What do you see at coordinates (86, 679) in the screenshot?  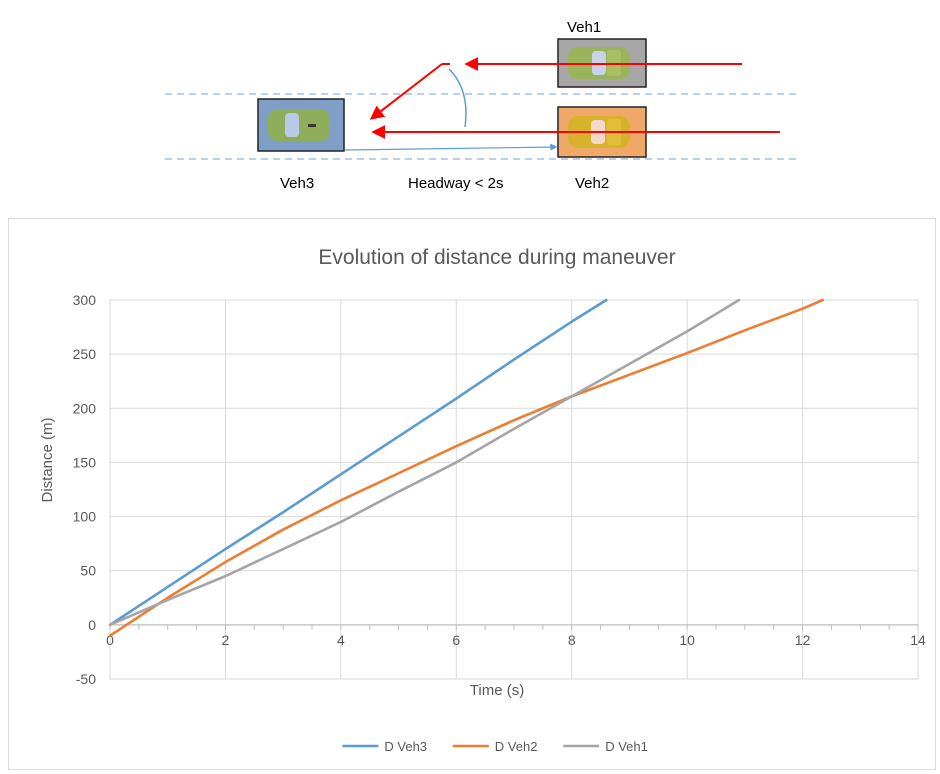 I see `y-tick-label: -50` at bounding box center [86, 679].